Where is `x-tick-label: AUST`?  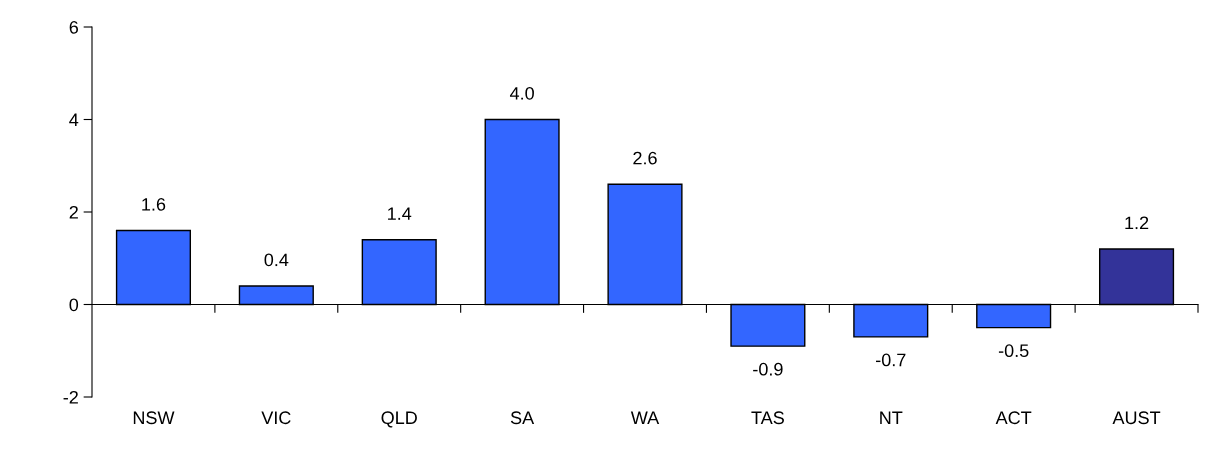
x-tick-label: AUST is located at coordinates (1136, 418).